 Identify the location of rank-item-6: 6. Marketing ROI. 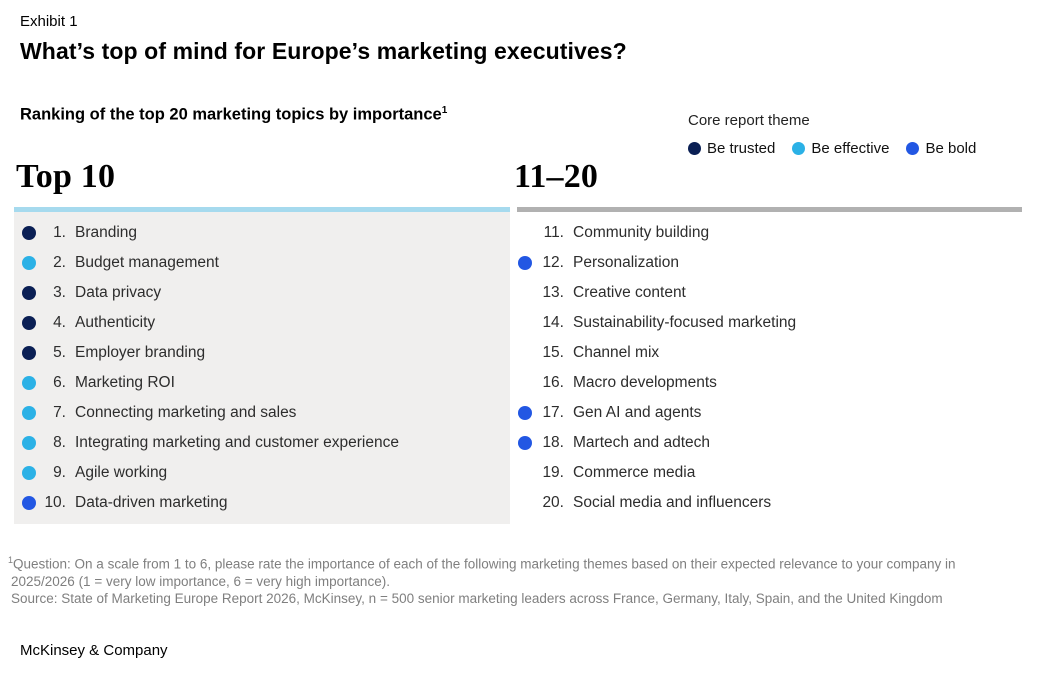
(262, 383).